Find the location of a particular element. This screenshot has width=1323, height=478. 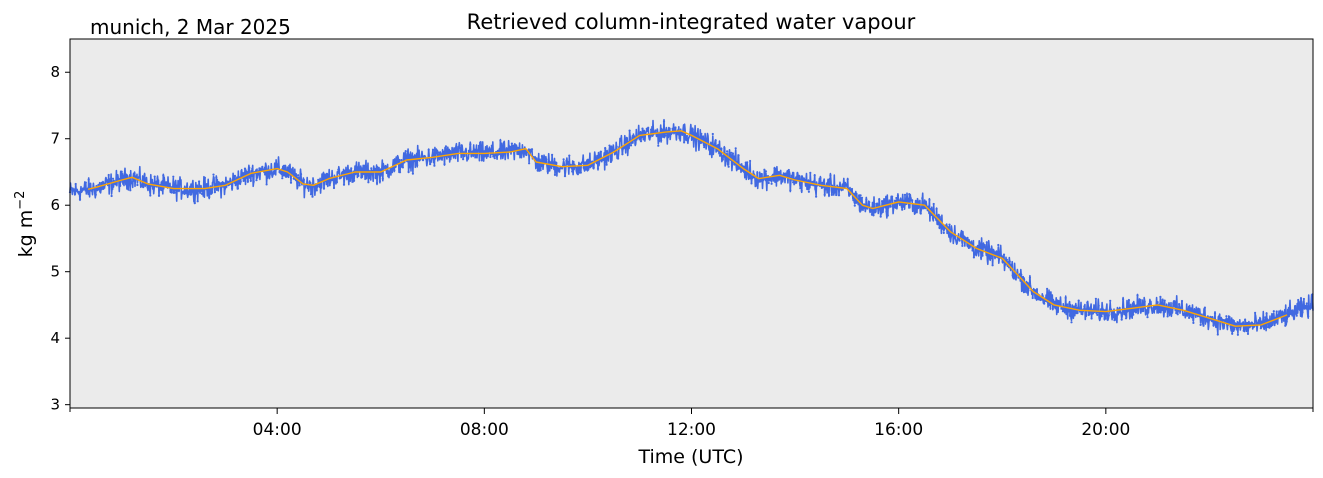

y-tick-label: 6 is located at coordinates (55, 205).